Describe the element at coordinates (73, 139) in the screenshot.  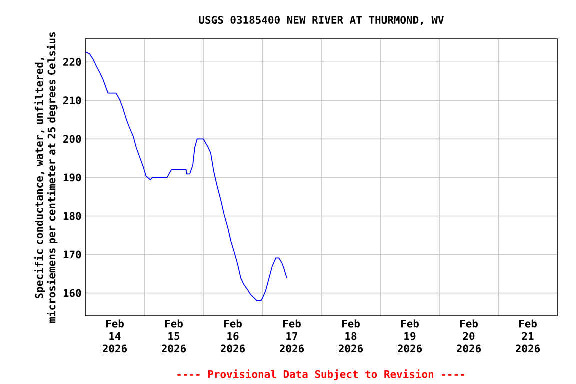
I see `y-tick-label: 200` at that location.